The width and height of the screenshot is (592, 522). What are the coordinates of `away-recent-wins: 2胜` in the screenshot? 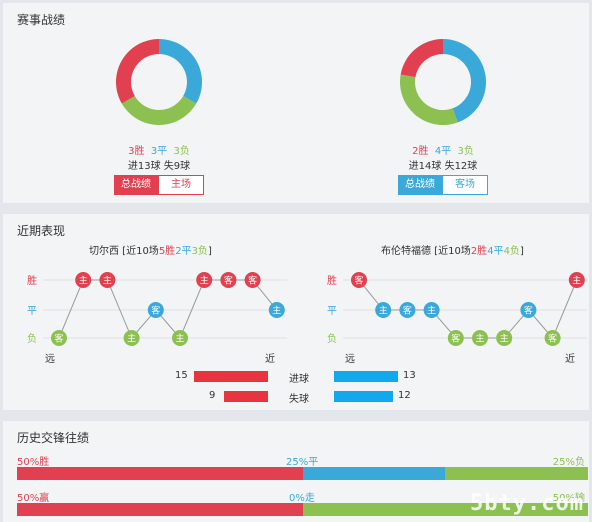 It's located at (479, 251).